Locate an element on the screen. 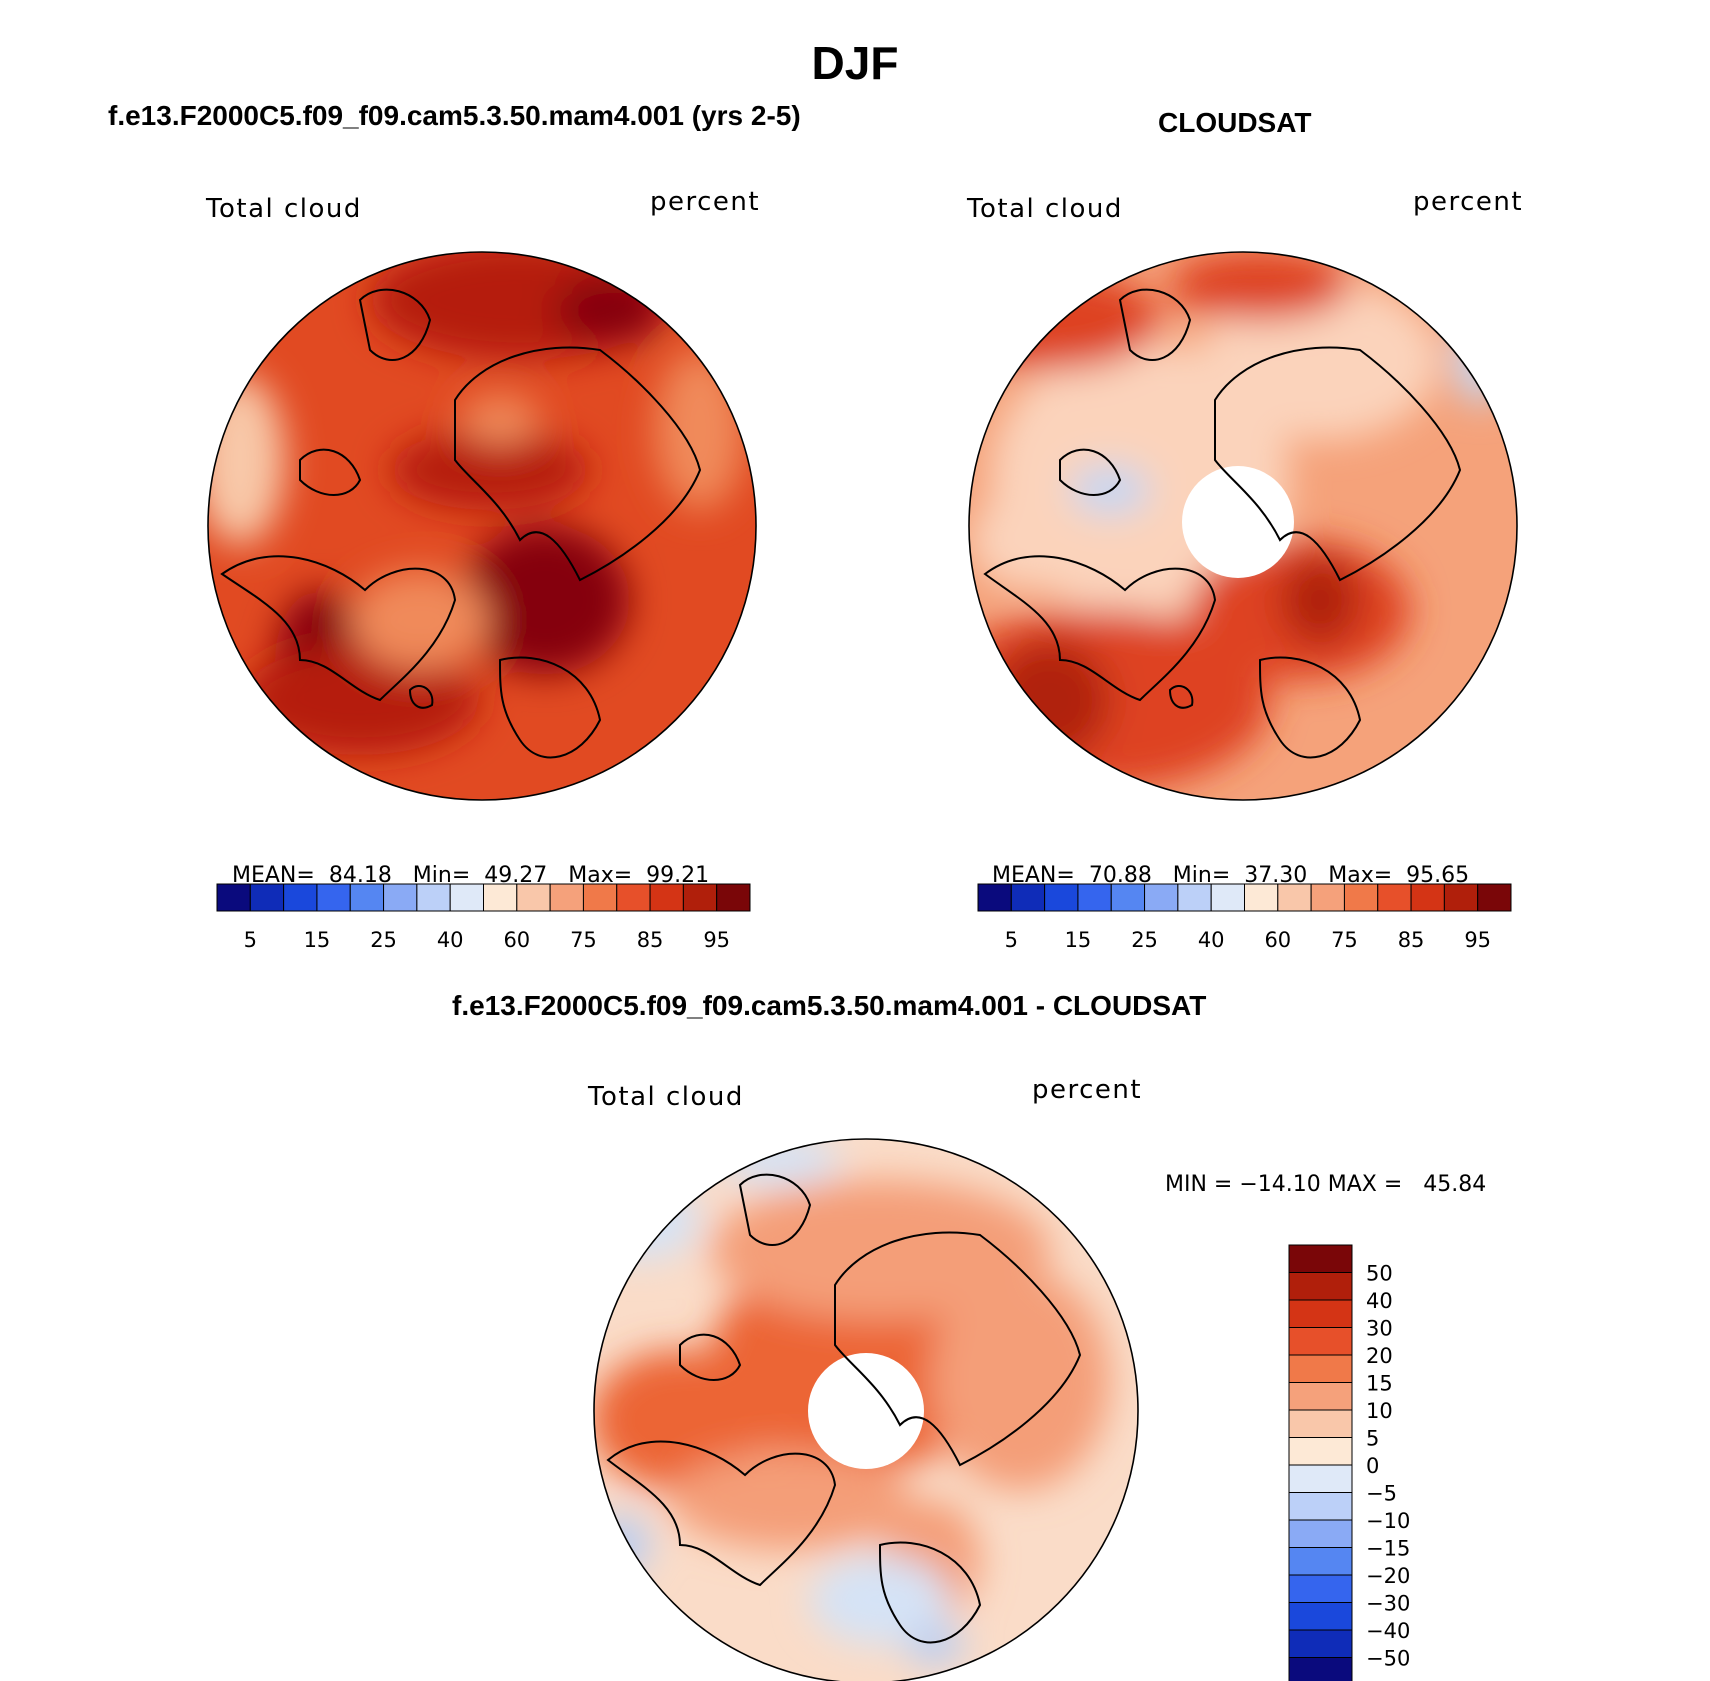 The width and height of the screenshot is (1710, 1681). model-colorbar-tick-label: 40 is located at coordinates (450, 940).